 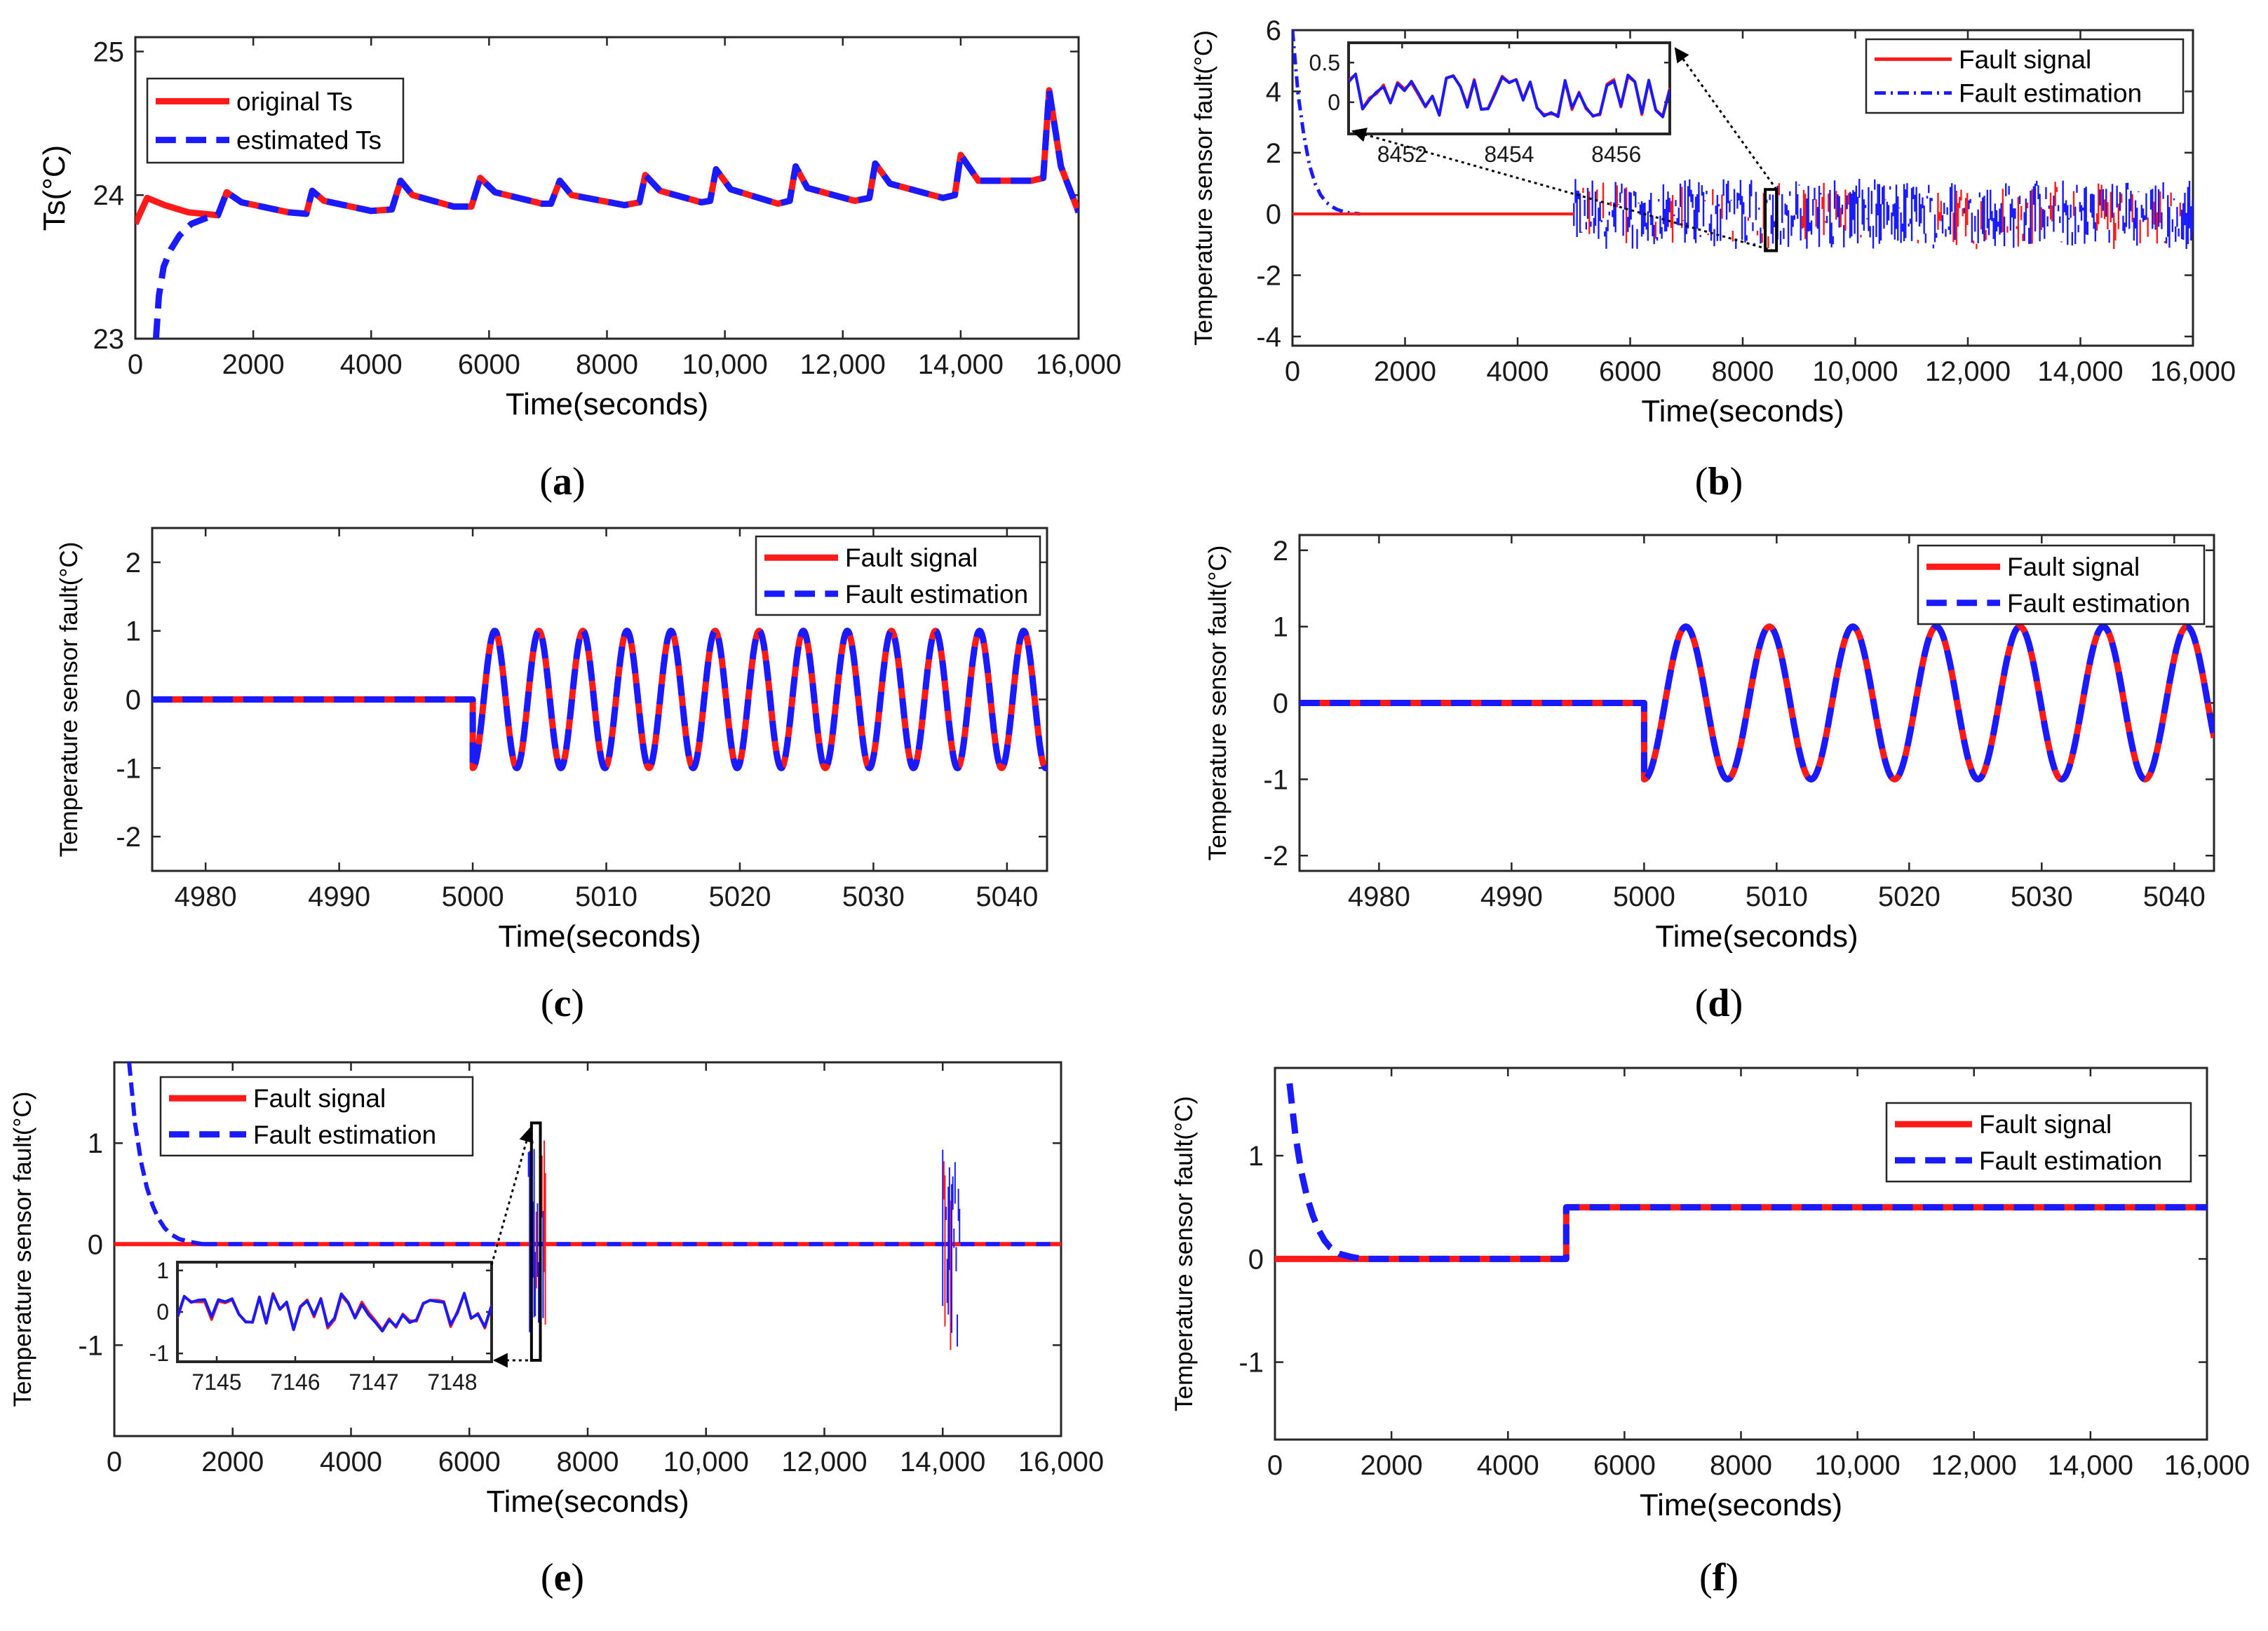 I want to click on y-tick-label: 23, so click(x=109, y=339).